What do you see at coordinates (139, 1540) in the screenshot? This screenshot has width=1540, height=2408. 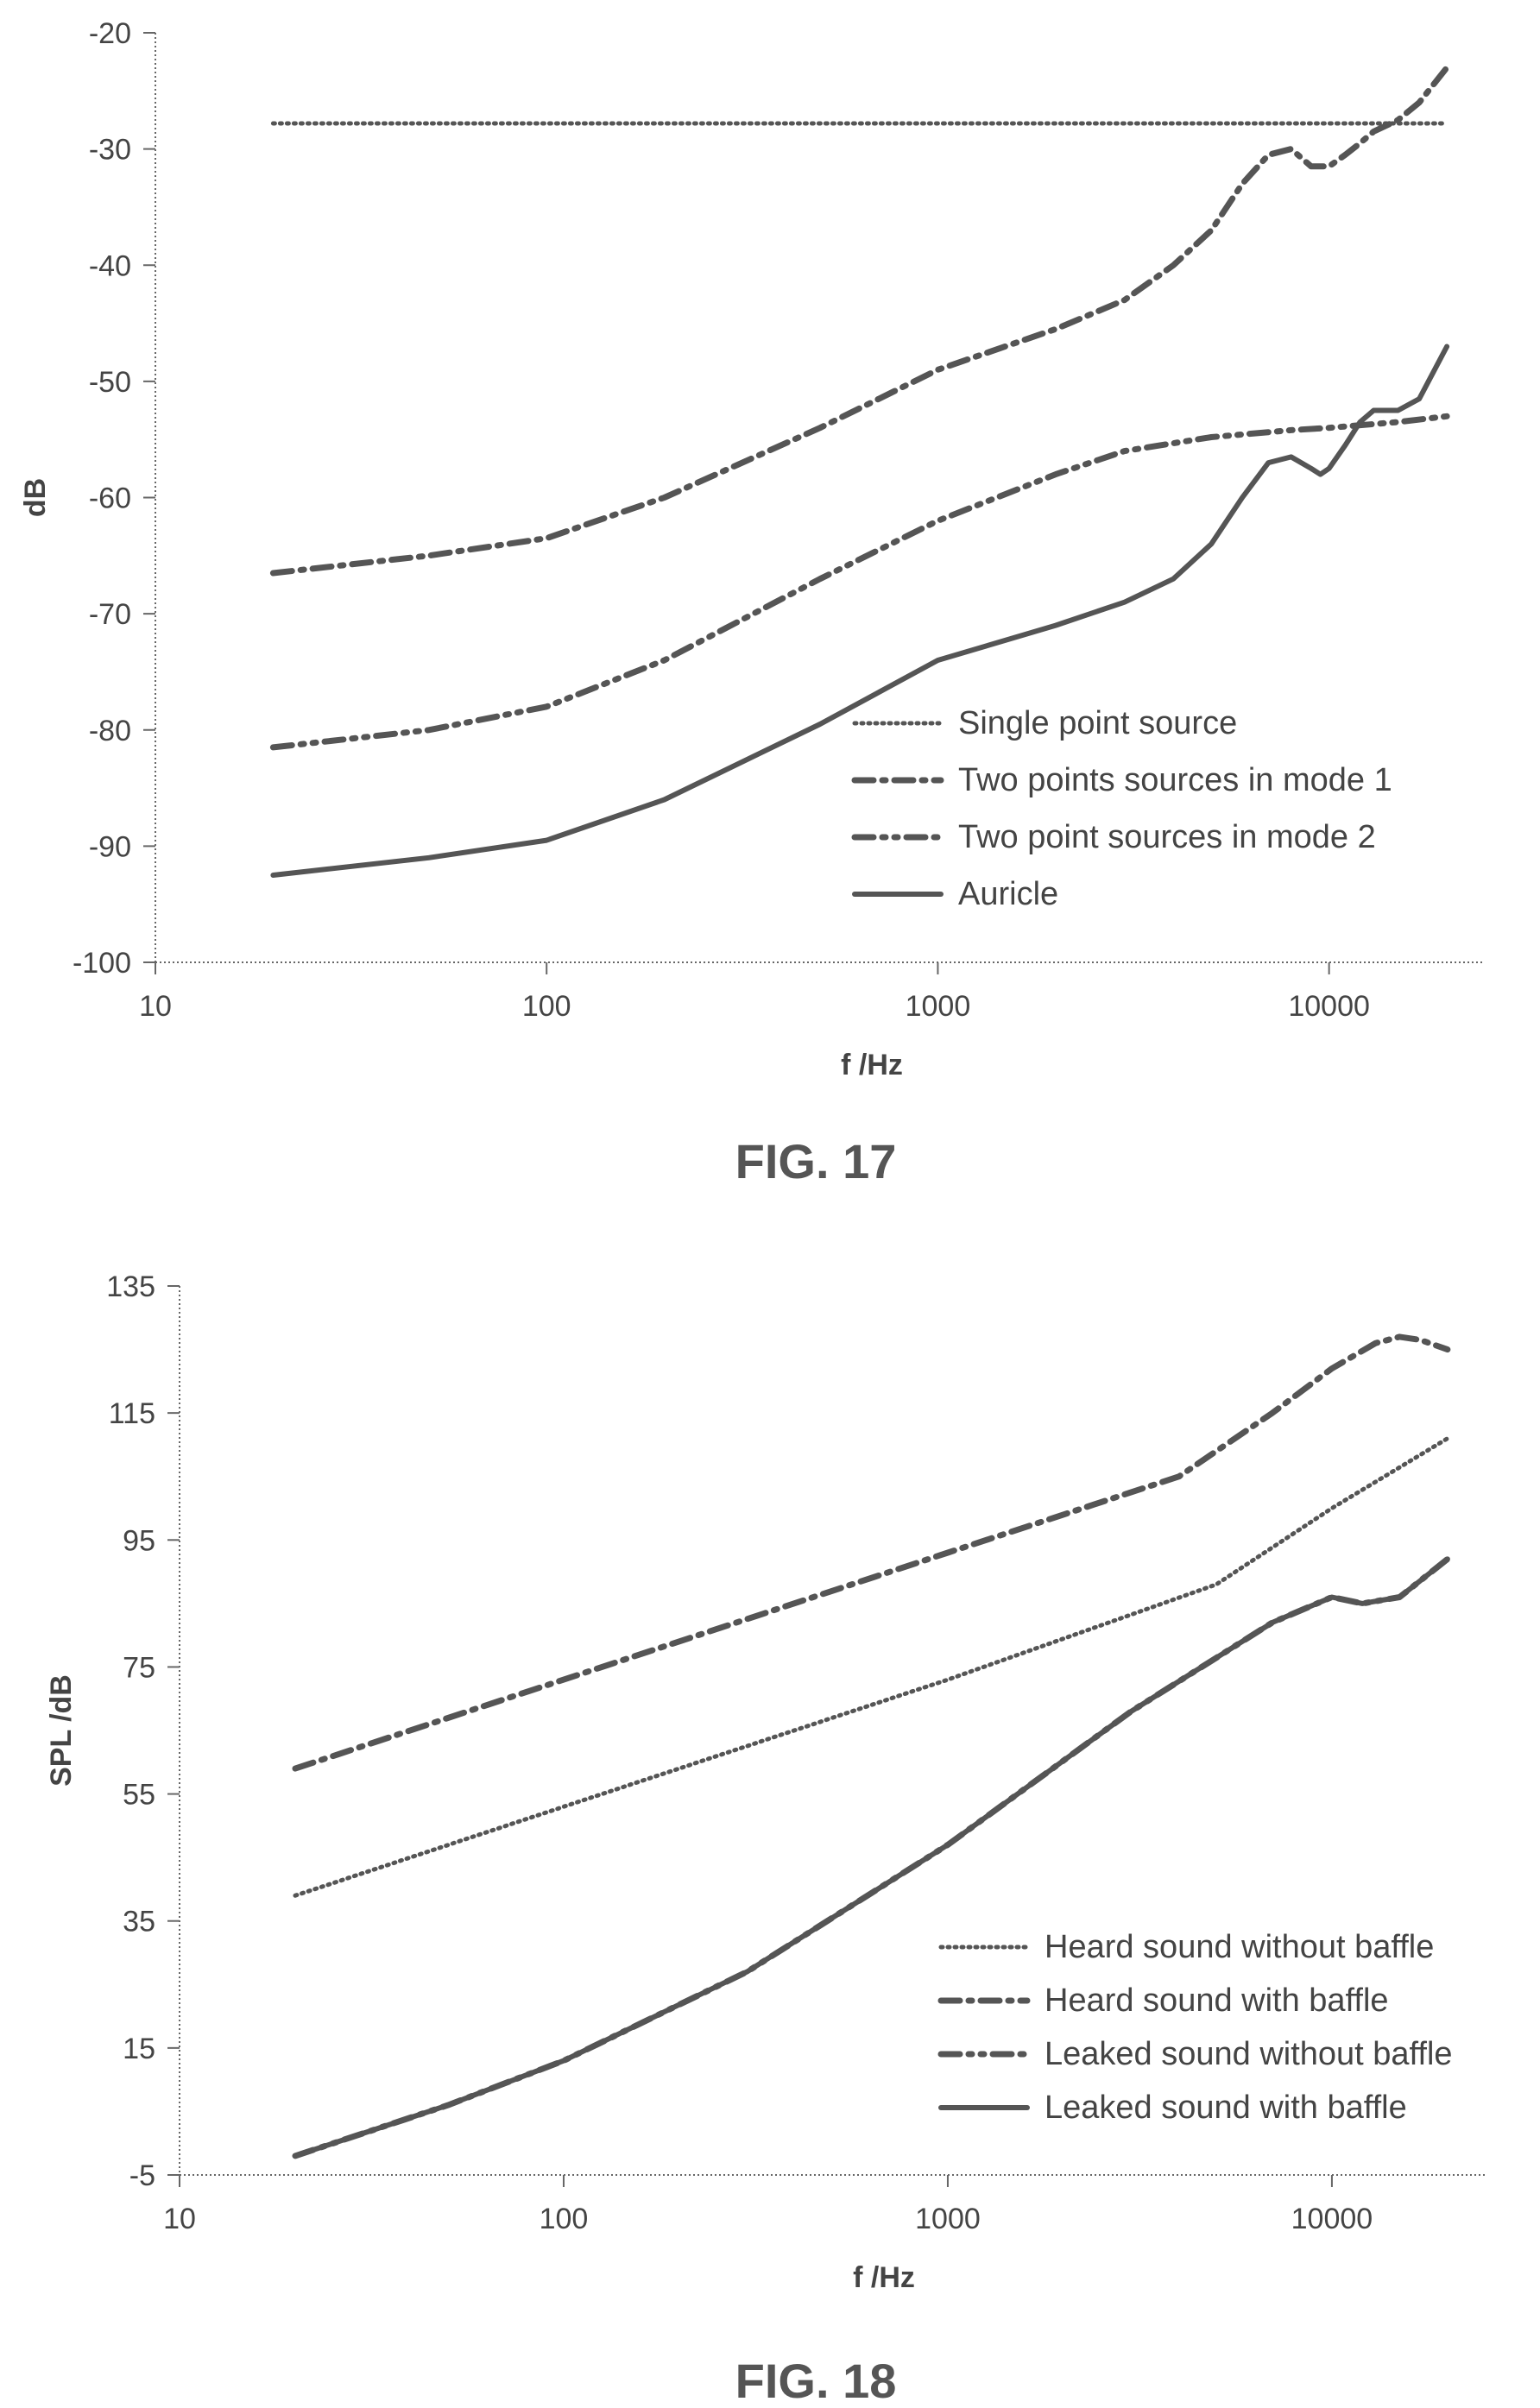 I see `y-tick-label: 95` at bounding box center [139, 1540].